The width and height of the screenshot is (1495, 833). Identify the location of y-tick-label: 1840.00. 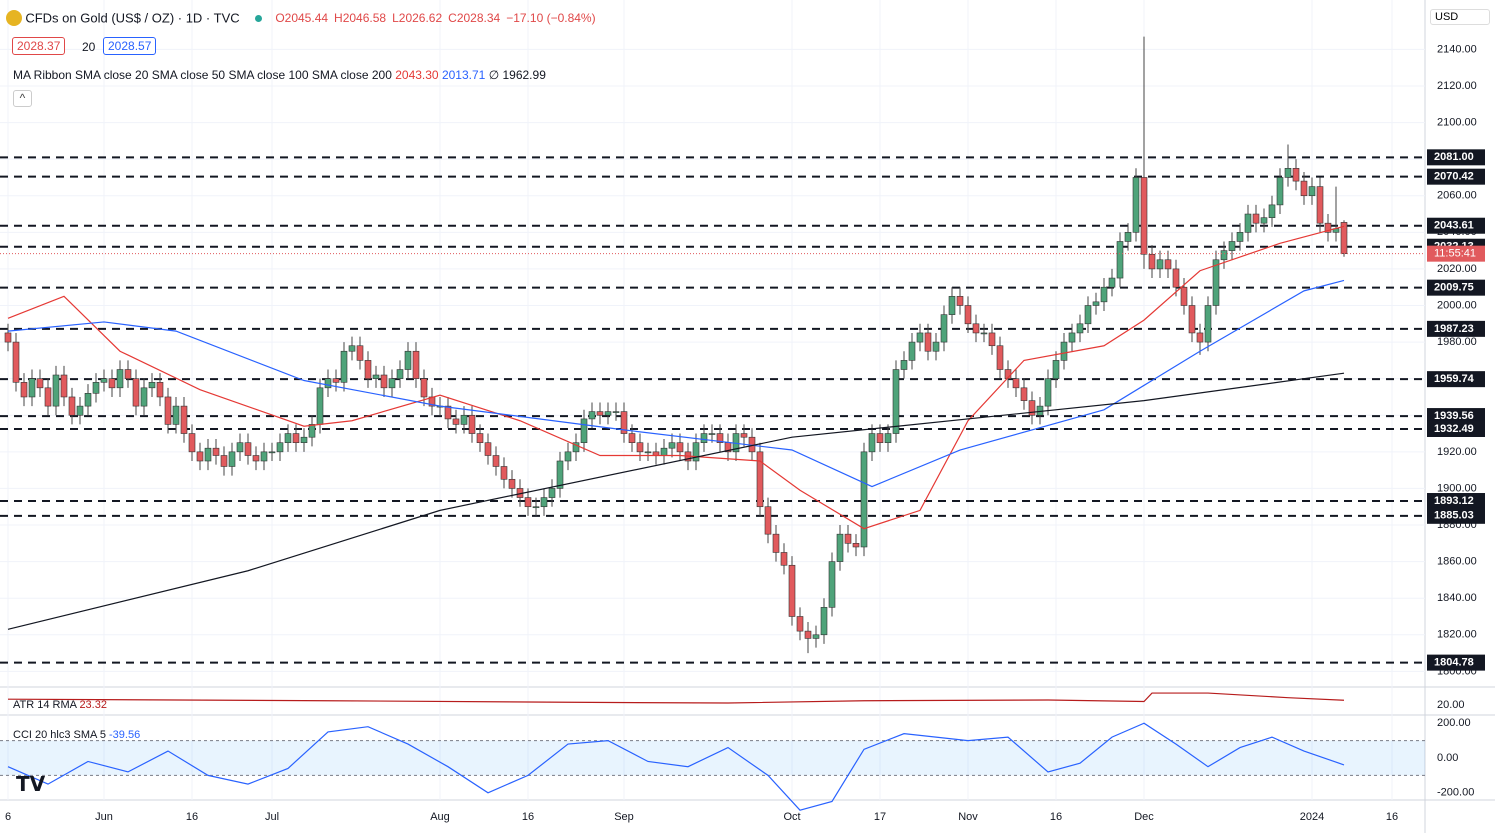
(1457, 598).